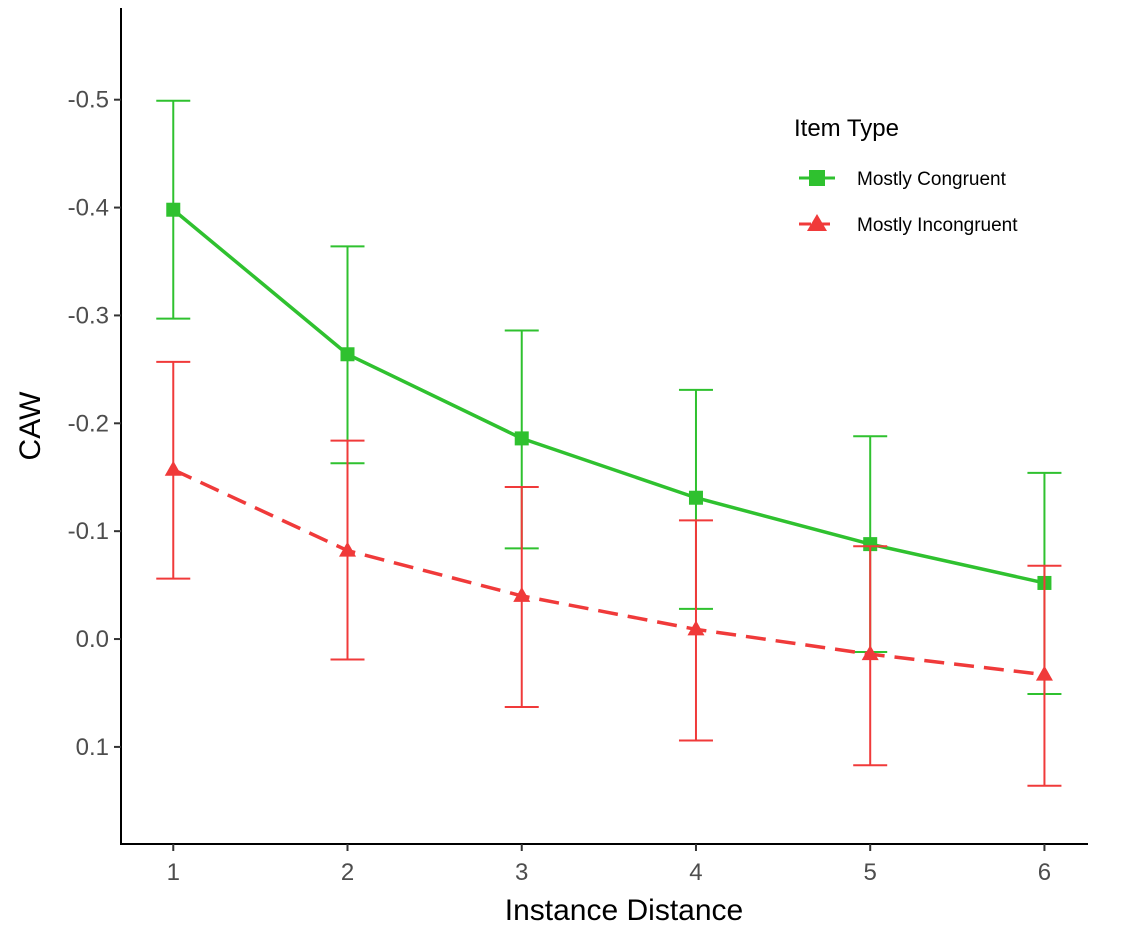 The image size is (1128, 932). What do you see at coordinates (88, 531) in the screenshot?
I see `y-tick-label: -0.1` at bounding box center [88, 531].